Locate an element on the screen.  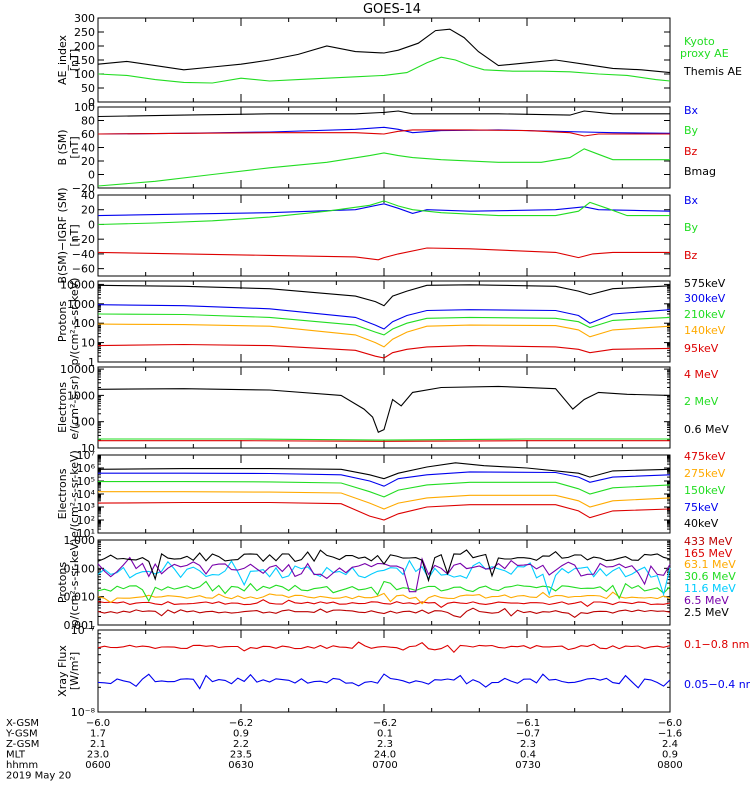
series-line-11-6-MeV is located at coordinates (384, 578).